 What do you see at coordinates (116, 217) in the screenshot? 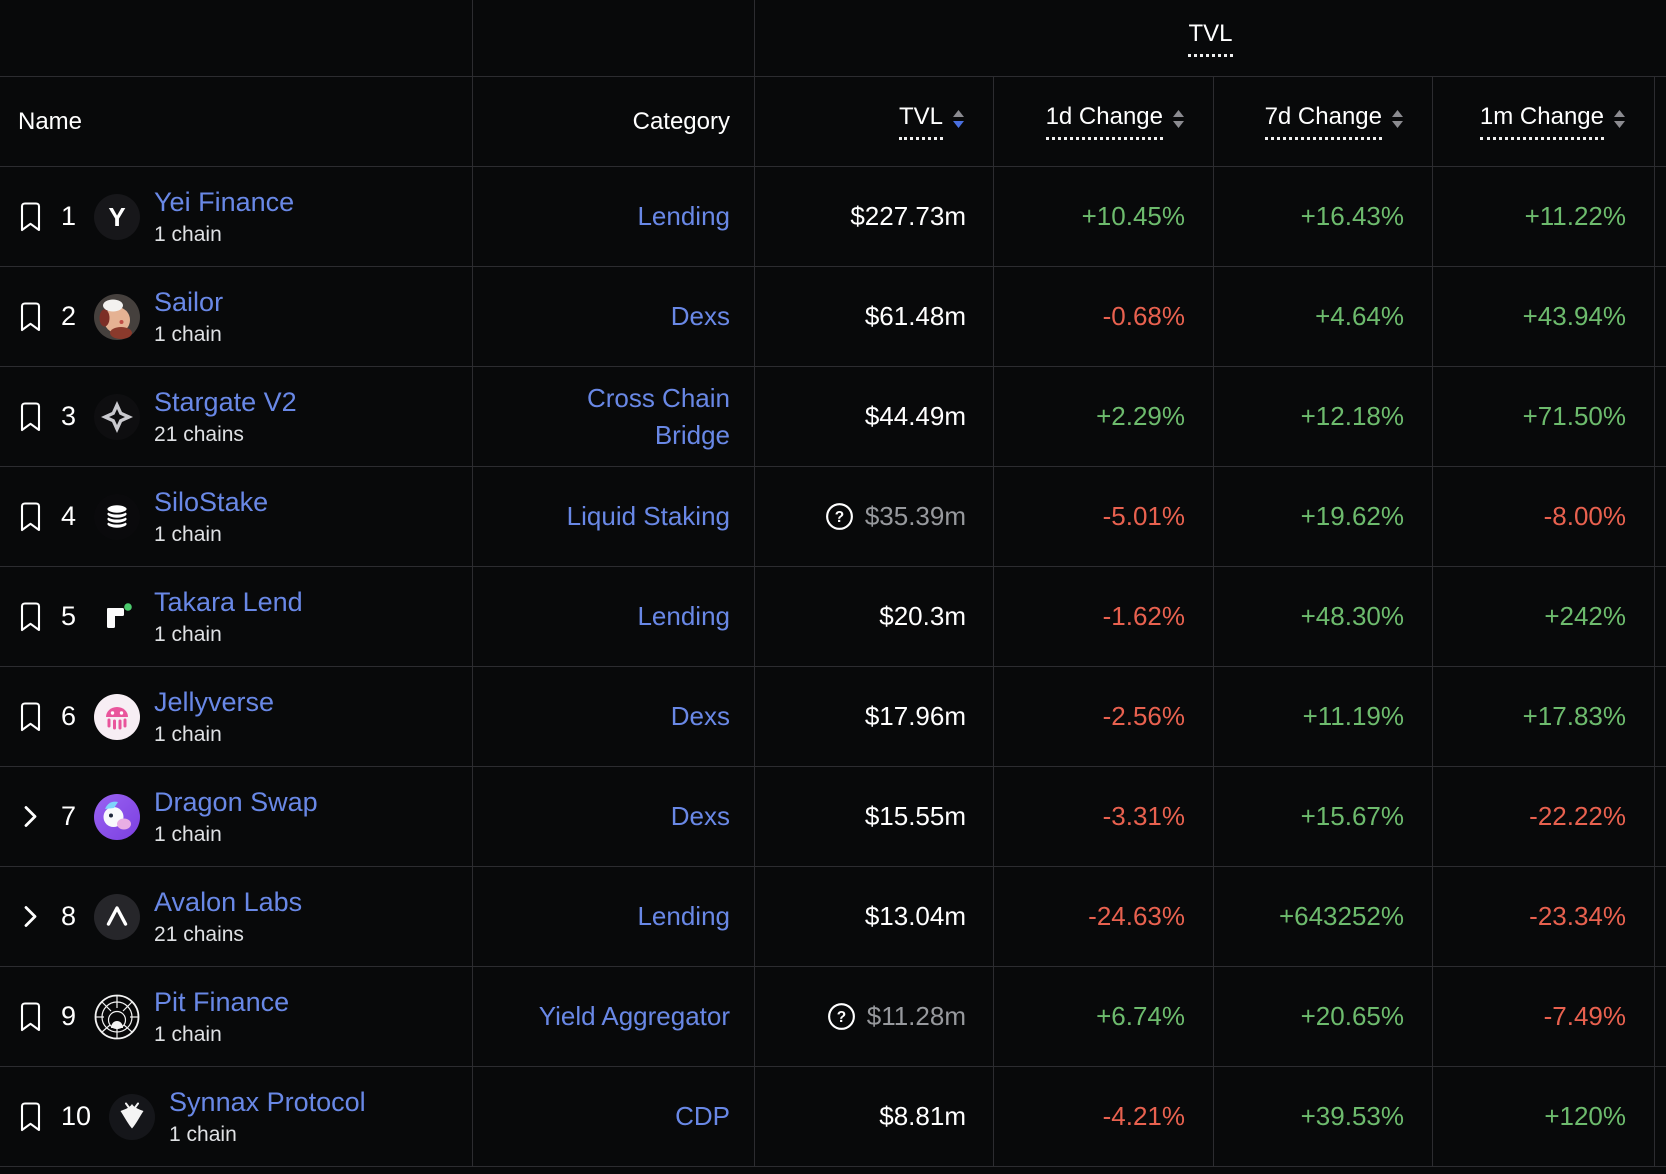
I see `svg-text: Y` at bounding box center [116, 217].